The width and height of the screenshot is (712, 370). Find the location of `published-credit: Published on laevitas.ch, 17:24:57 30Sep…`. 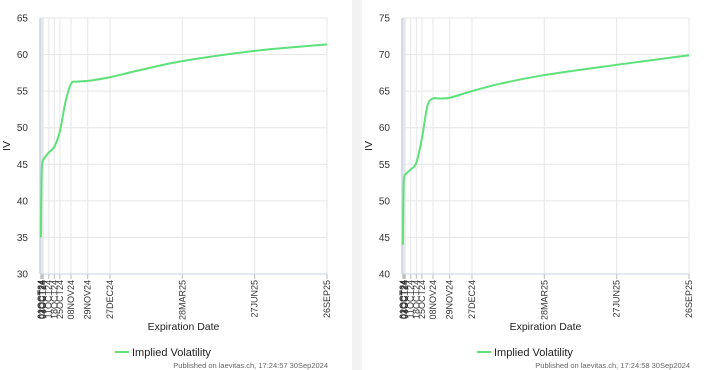

published-credit: Published on laevitas.ch, 17:24:57 30Sep… is located at coordinates (250, 365).